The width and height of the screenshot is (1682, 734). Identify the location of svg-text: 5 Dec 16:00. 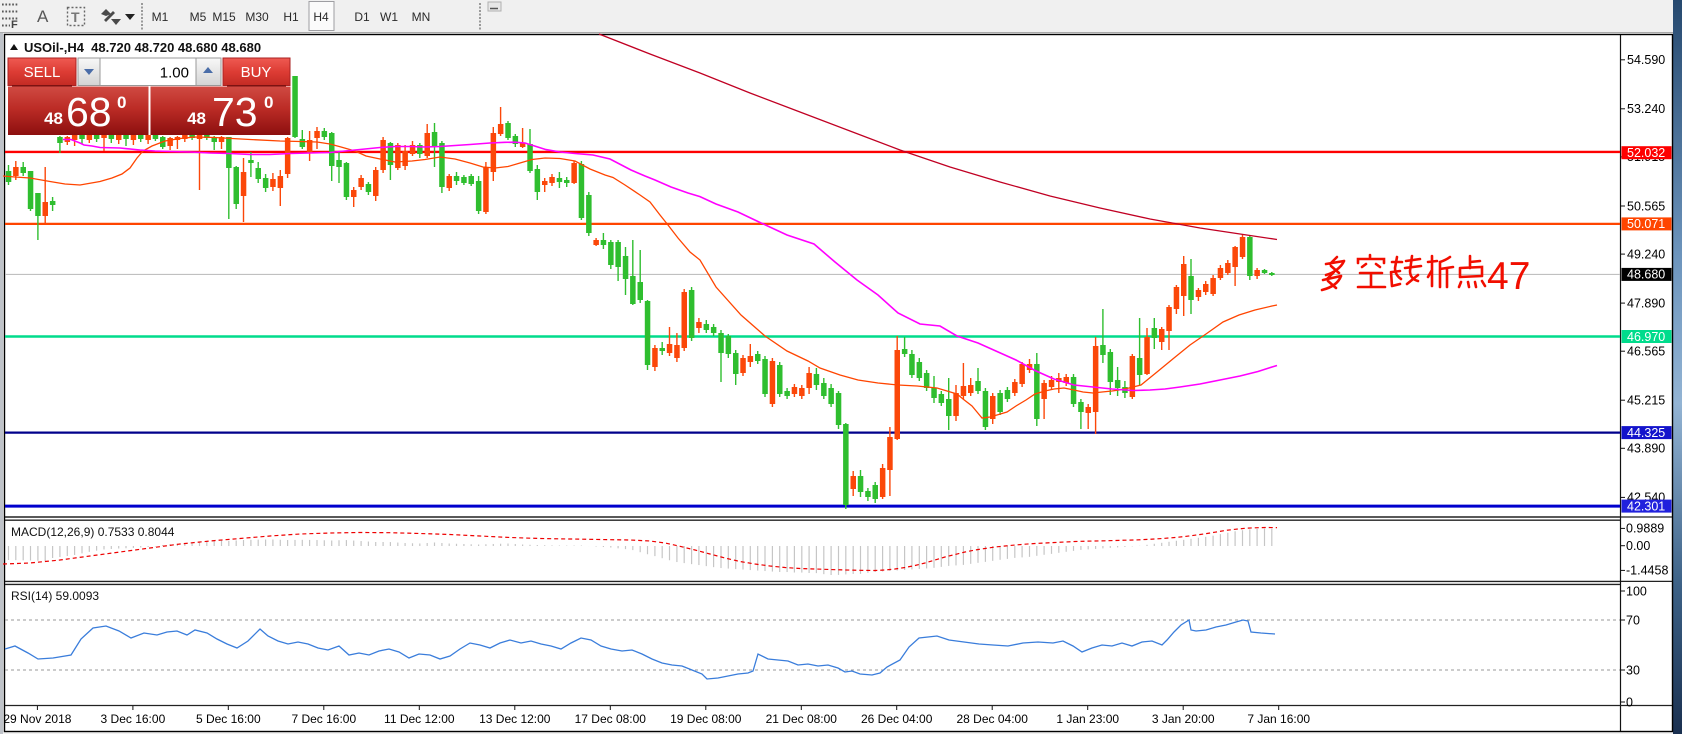
(228, 719).